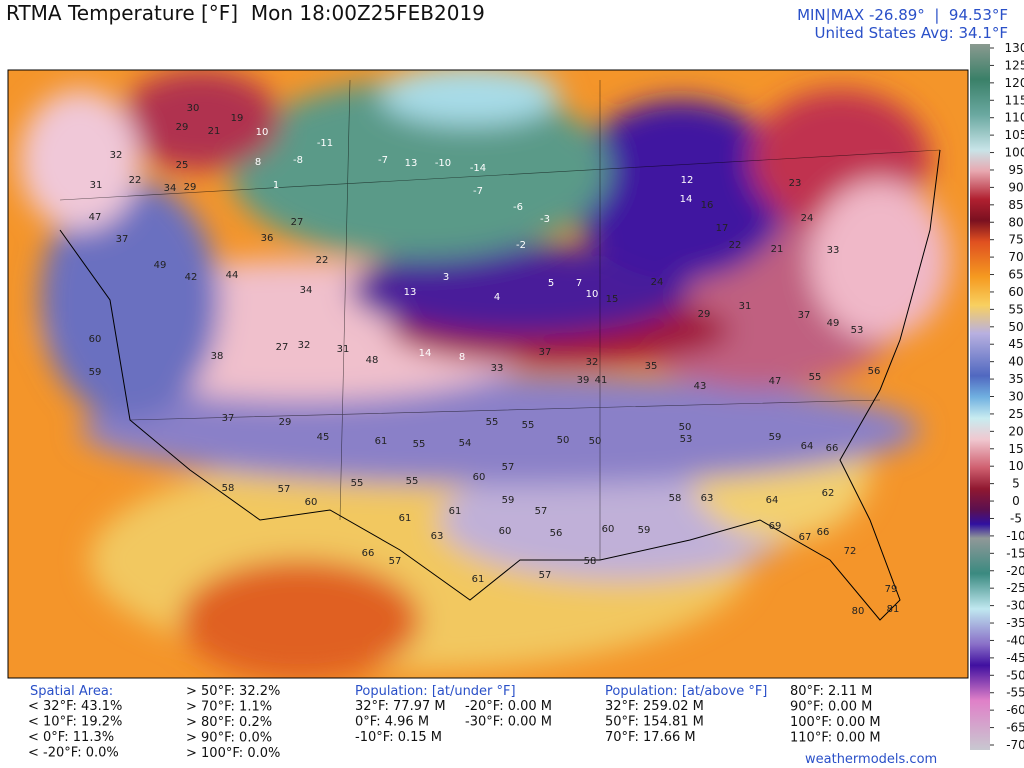 This screenshot has width=1024, height=768. What do you see at coordinates (191, 277) in the screenshot?
I see `station-temperature: 42` at bounding box center [191, 277].